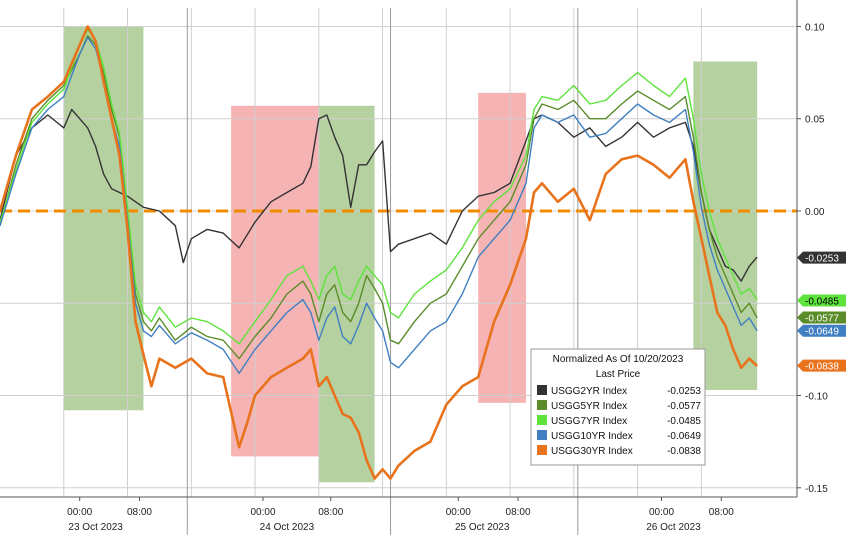 The width and height of the screenshot is (848, 535). I want to click on legend-title: Normalized As Of 10/20/2023, so click(618, 359).